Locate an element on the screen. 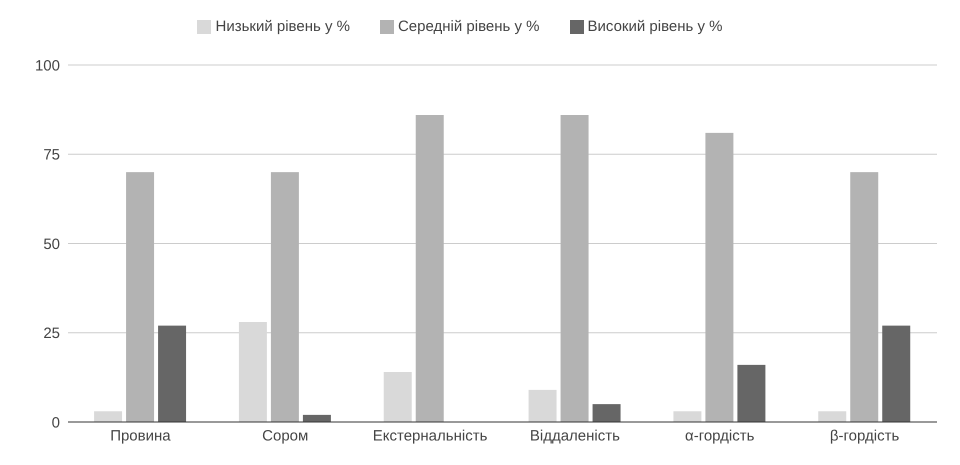 This screenshot has height=465, width=960. legend-label: Середній рівень у % is located at coordinates (469, 26).